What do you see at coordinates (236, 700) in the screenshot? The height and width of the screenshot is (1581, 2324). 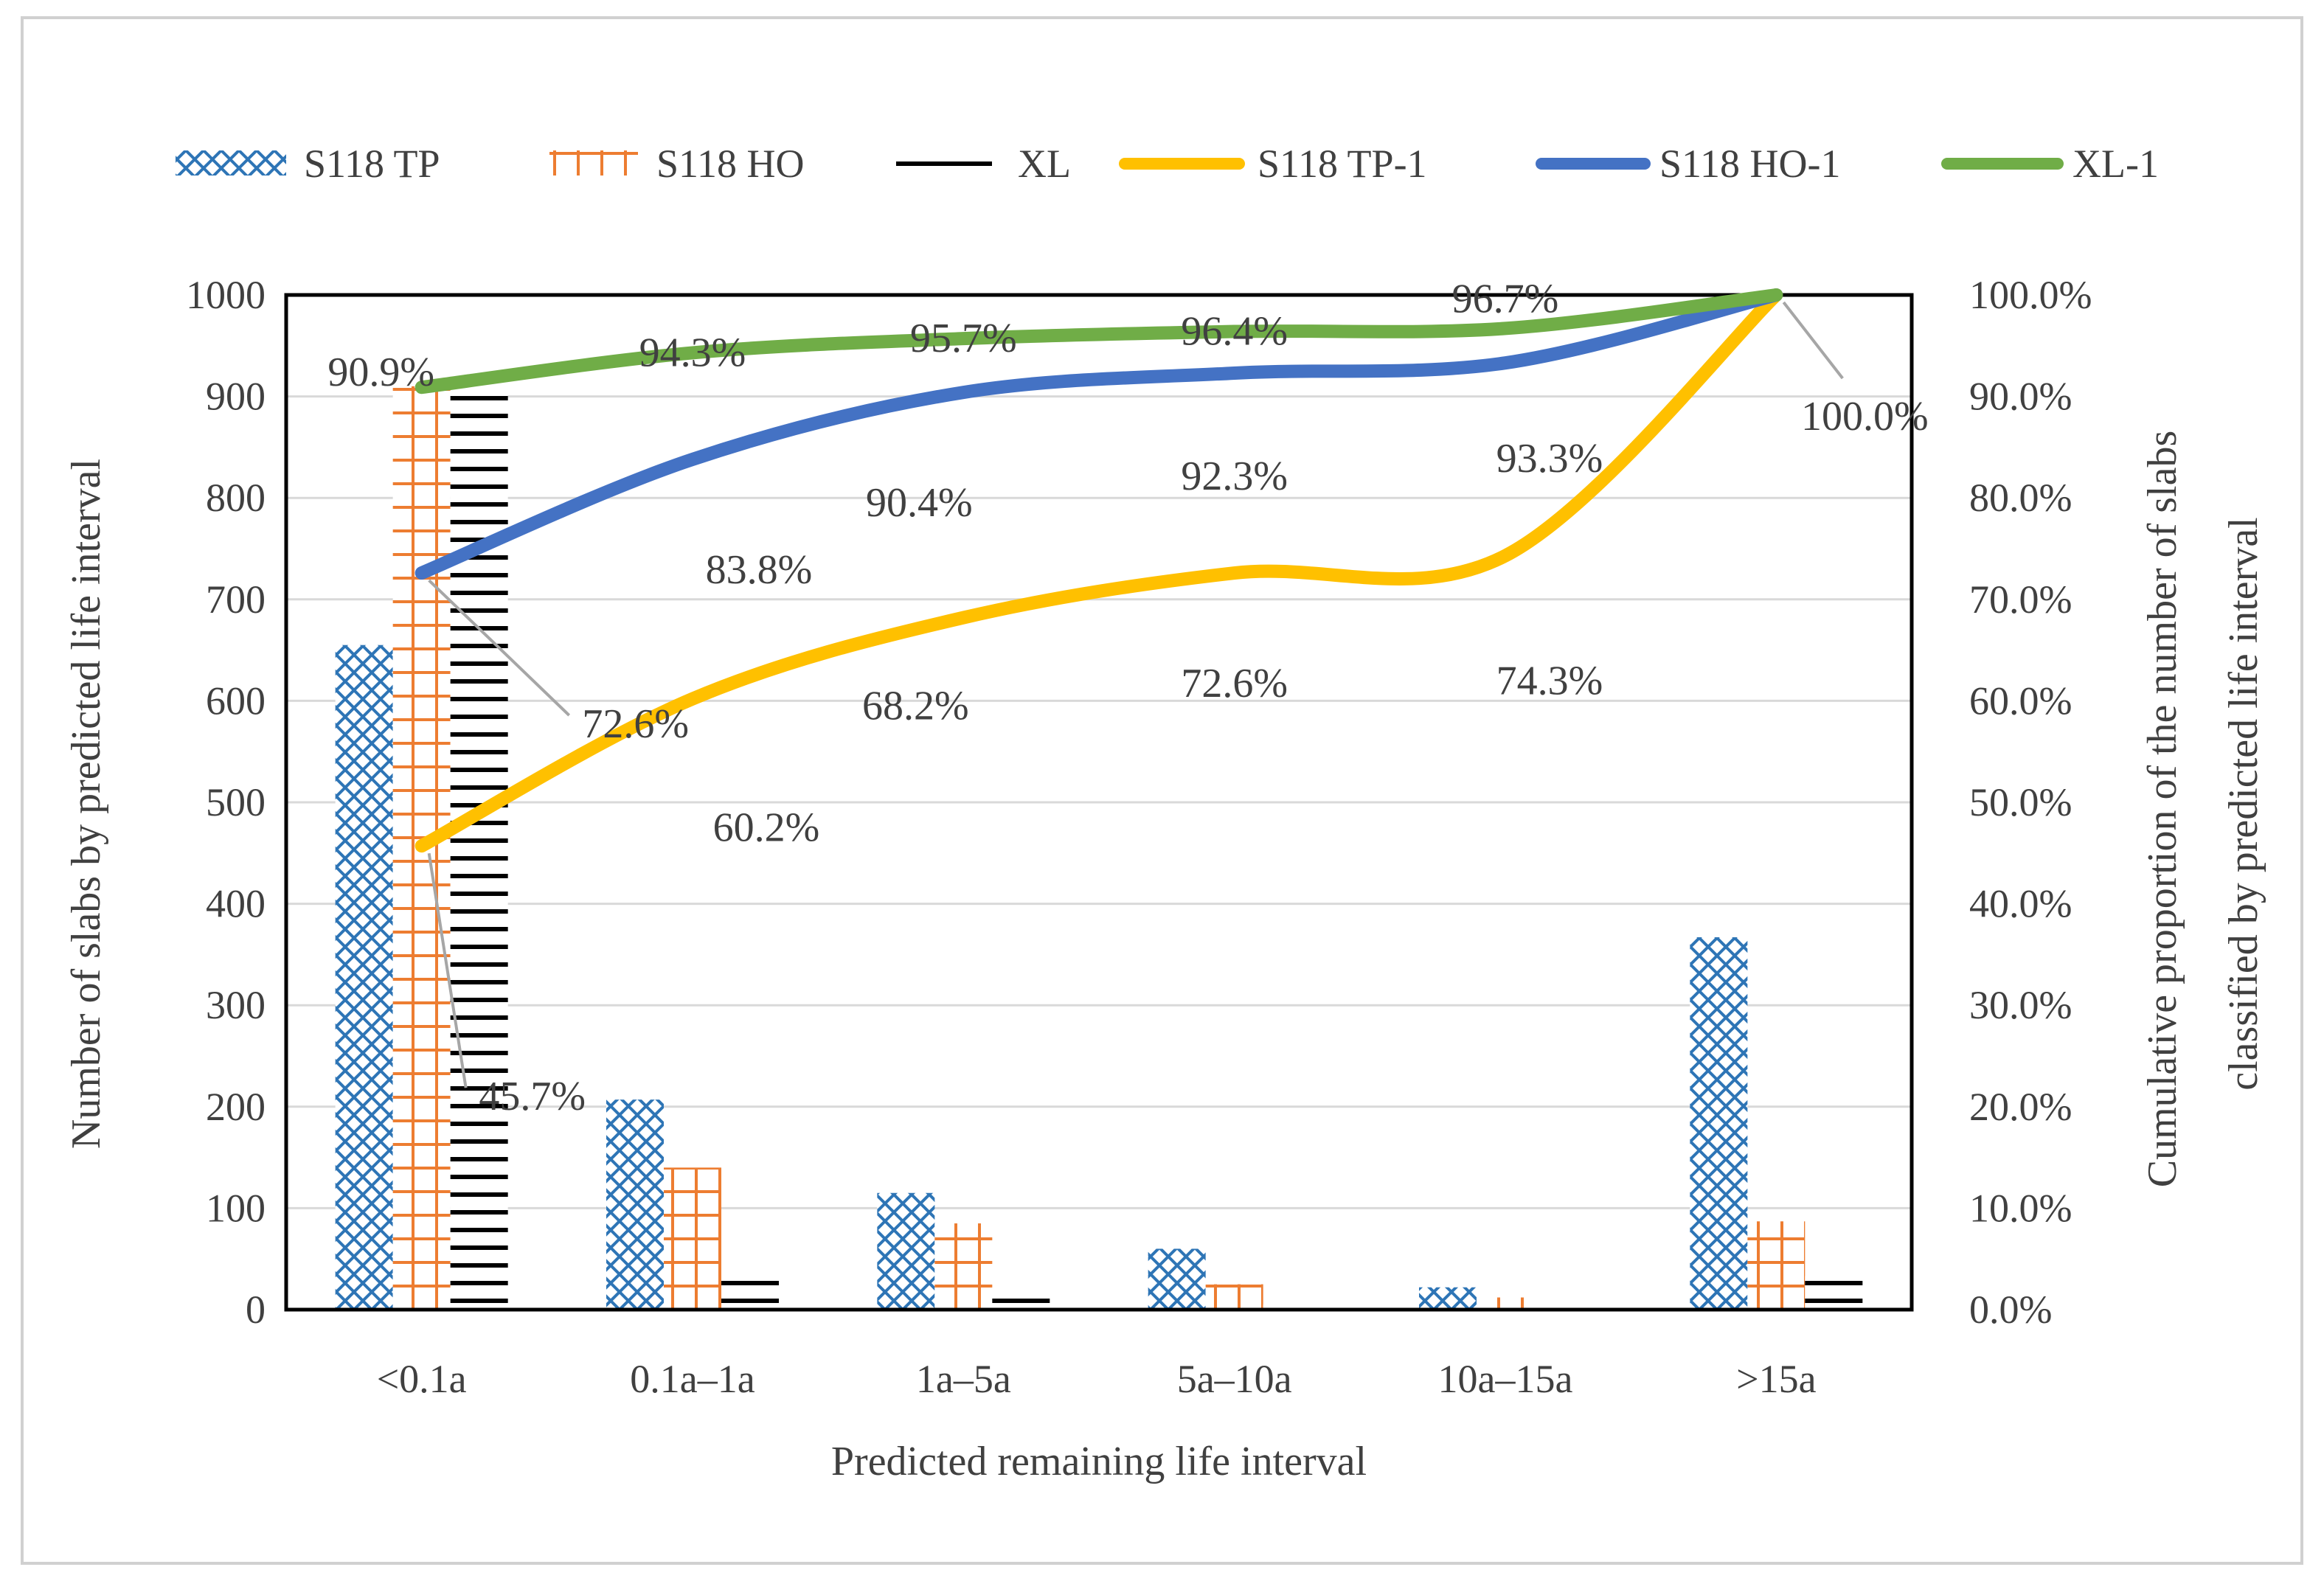 I see `y-tick-label: 600` at bounding box center [236, 700].